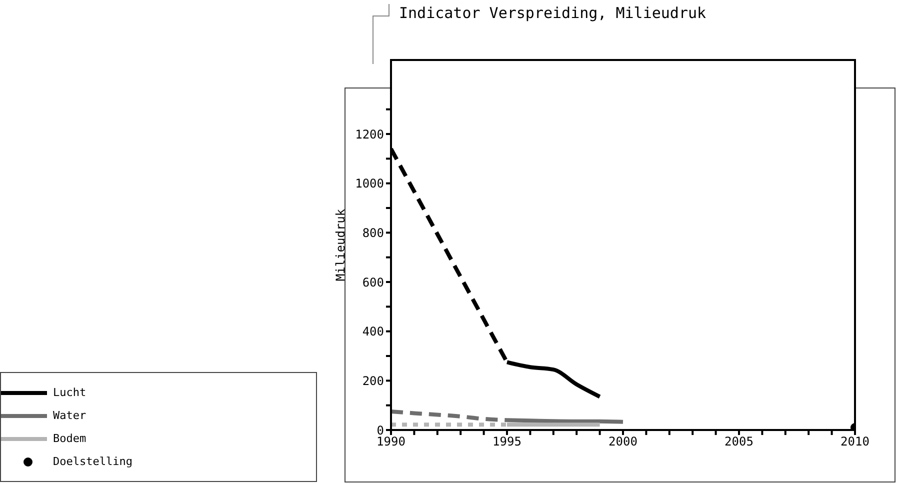 The image size is (898, 484). Describe the element at coordinates (369, 183) in the screenshot. I see `y-tick-label: 1000` at that location.